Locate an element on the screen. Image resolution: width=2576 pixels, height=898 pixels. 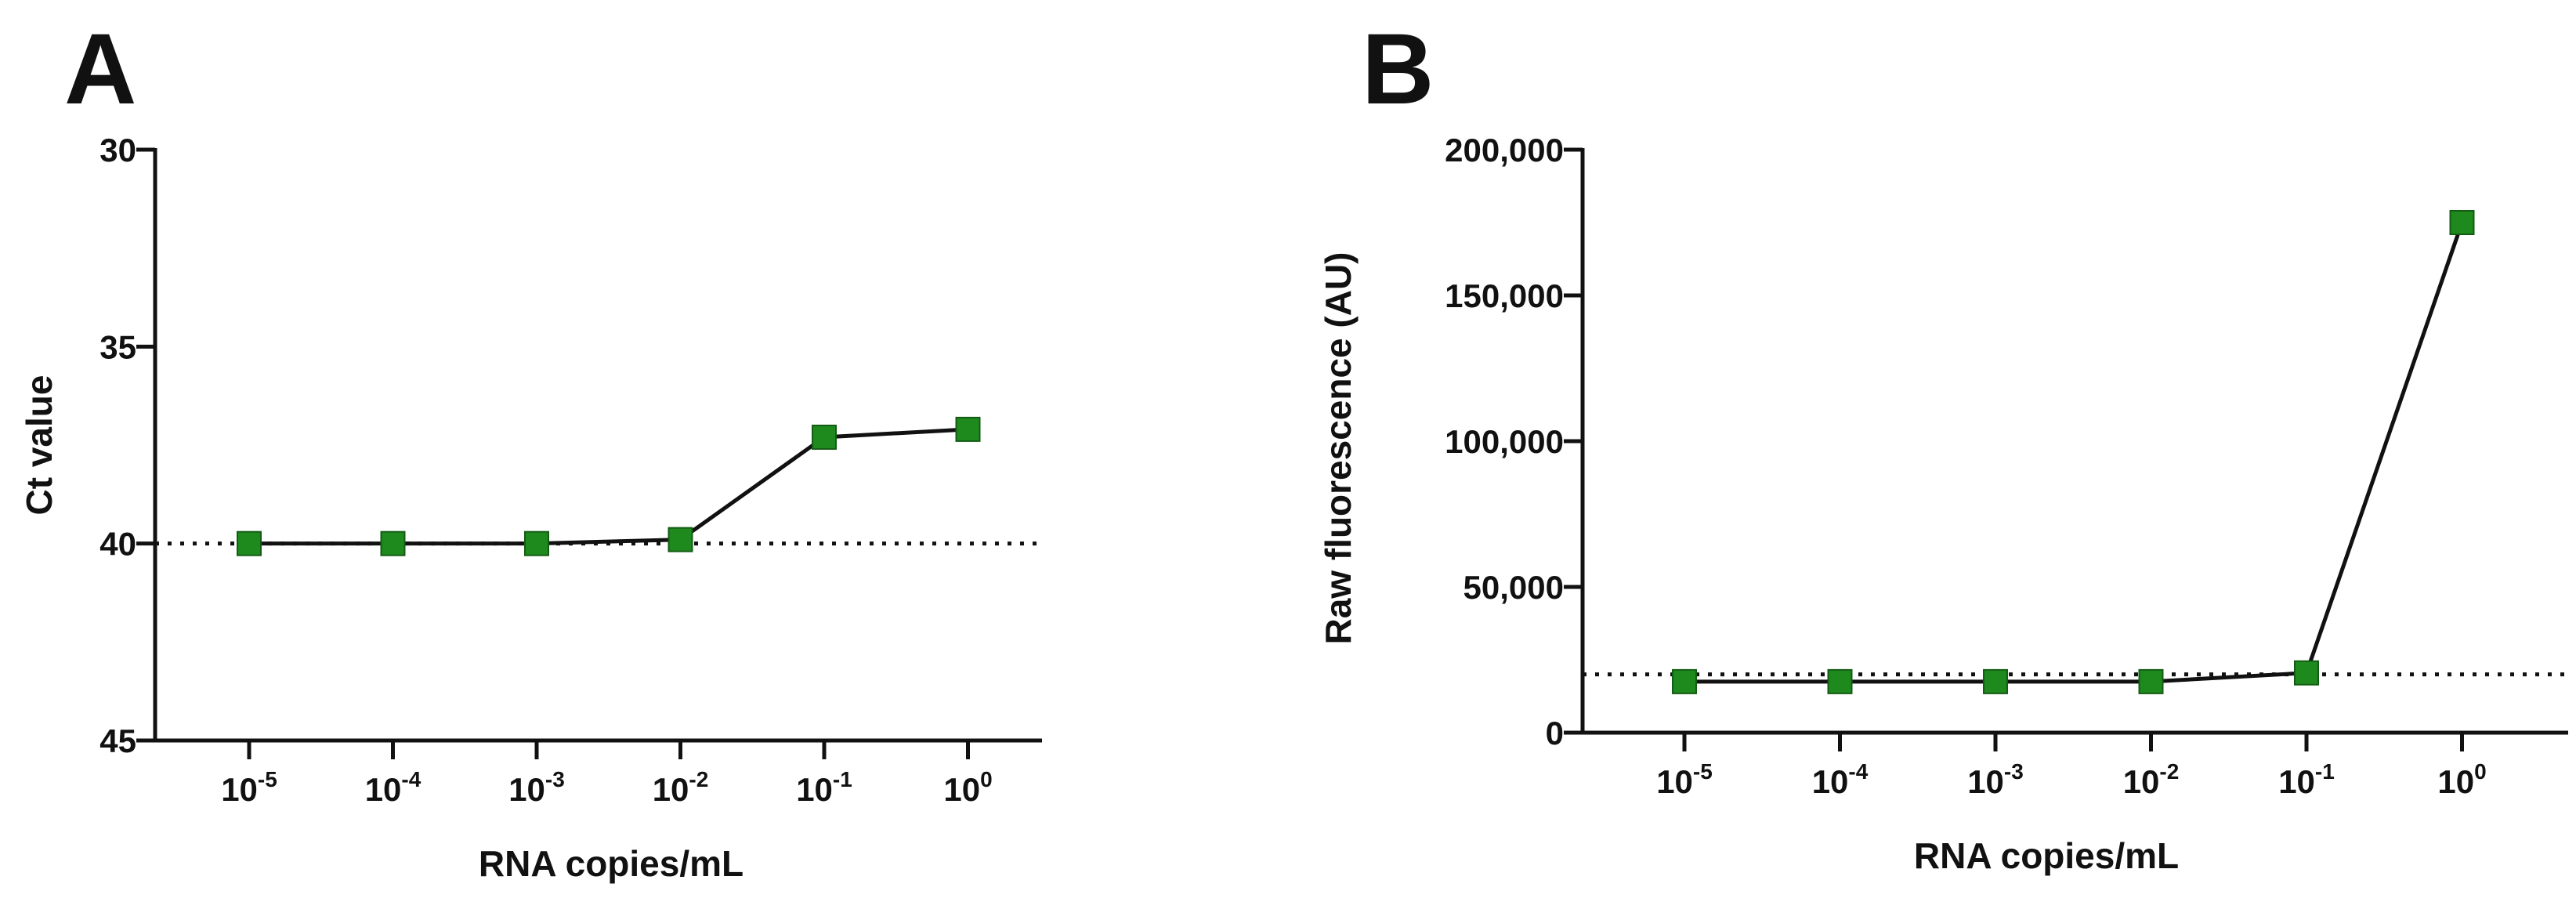
y-tick-label: 45 is located at coordinates (118, 740).